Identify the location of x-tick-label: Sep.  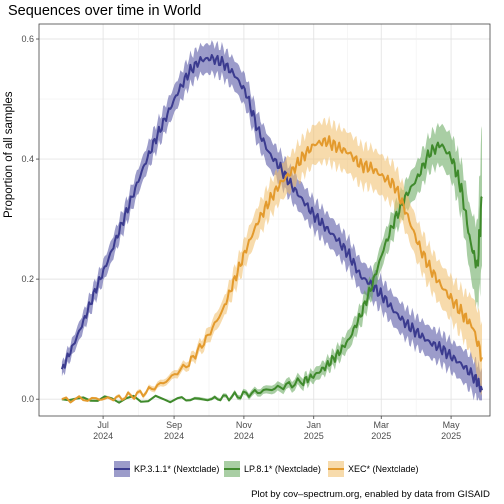
(174, 425).